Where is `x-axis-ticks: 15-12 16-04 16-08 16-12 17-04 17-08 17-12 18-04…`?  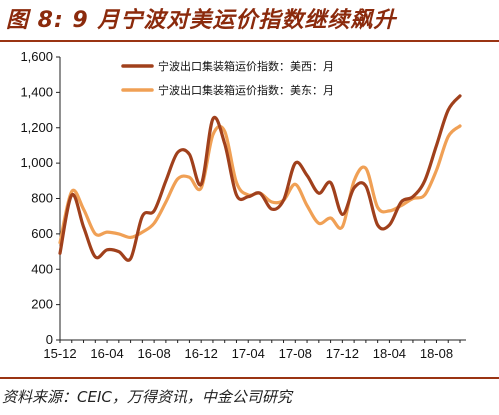 x-axis-ticks: 15-12 16-04 16-08 16-12 17-04 17-08 17-12 18-04… is located at coordinates (252, 350).